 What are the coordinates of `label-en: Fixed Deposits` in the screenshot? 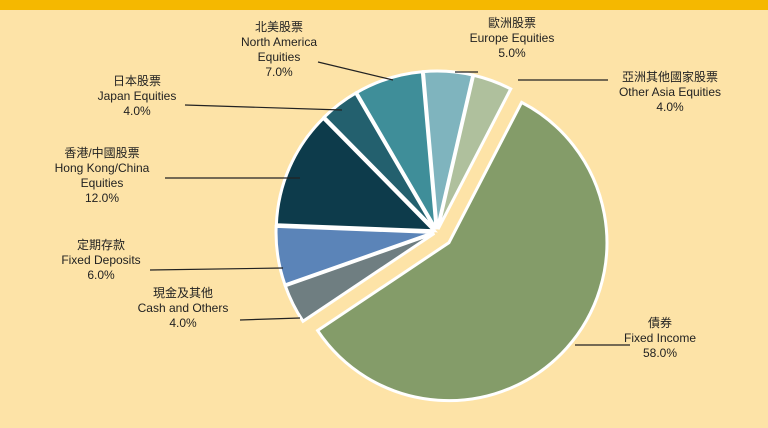 It's located at (101, 260).